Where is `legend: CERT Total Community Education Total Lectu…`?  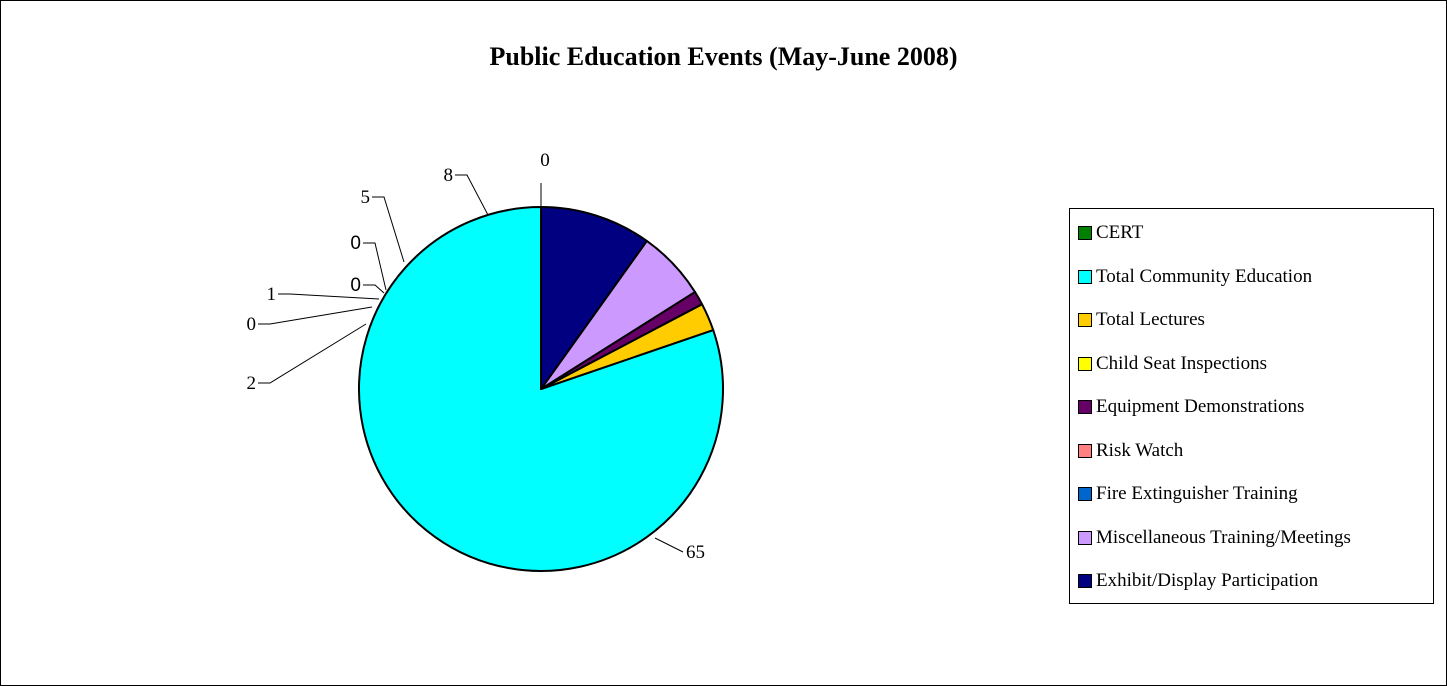
legend: CERT Total Community Education Total Lectu… is located at coordinates (1251, 406).